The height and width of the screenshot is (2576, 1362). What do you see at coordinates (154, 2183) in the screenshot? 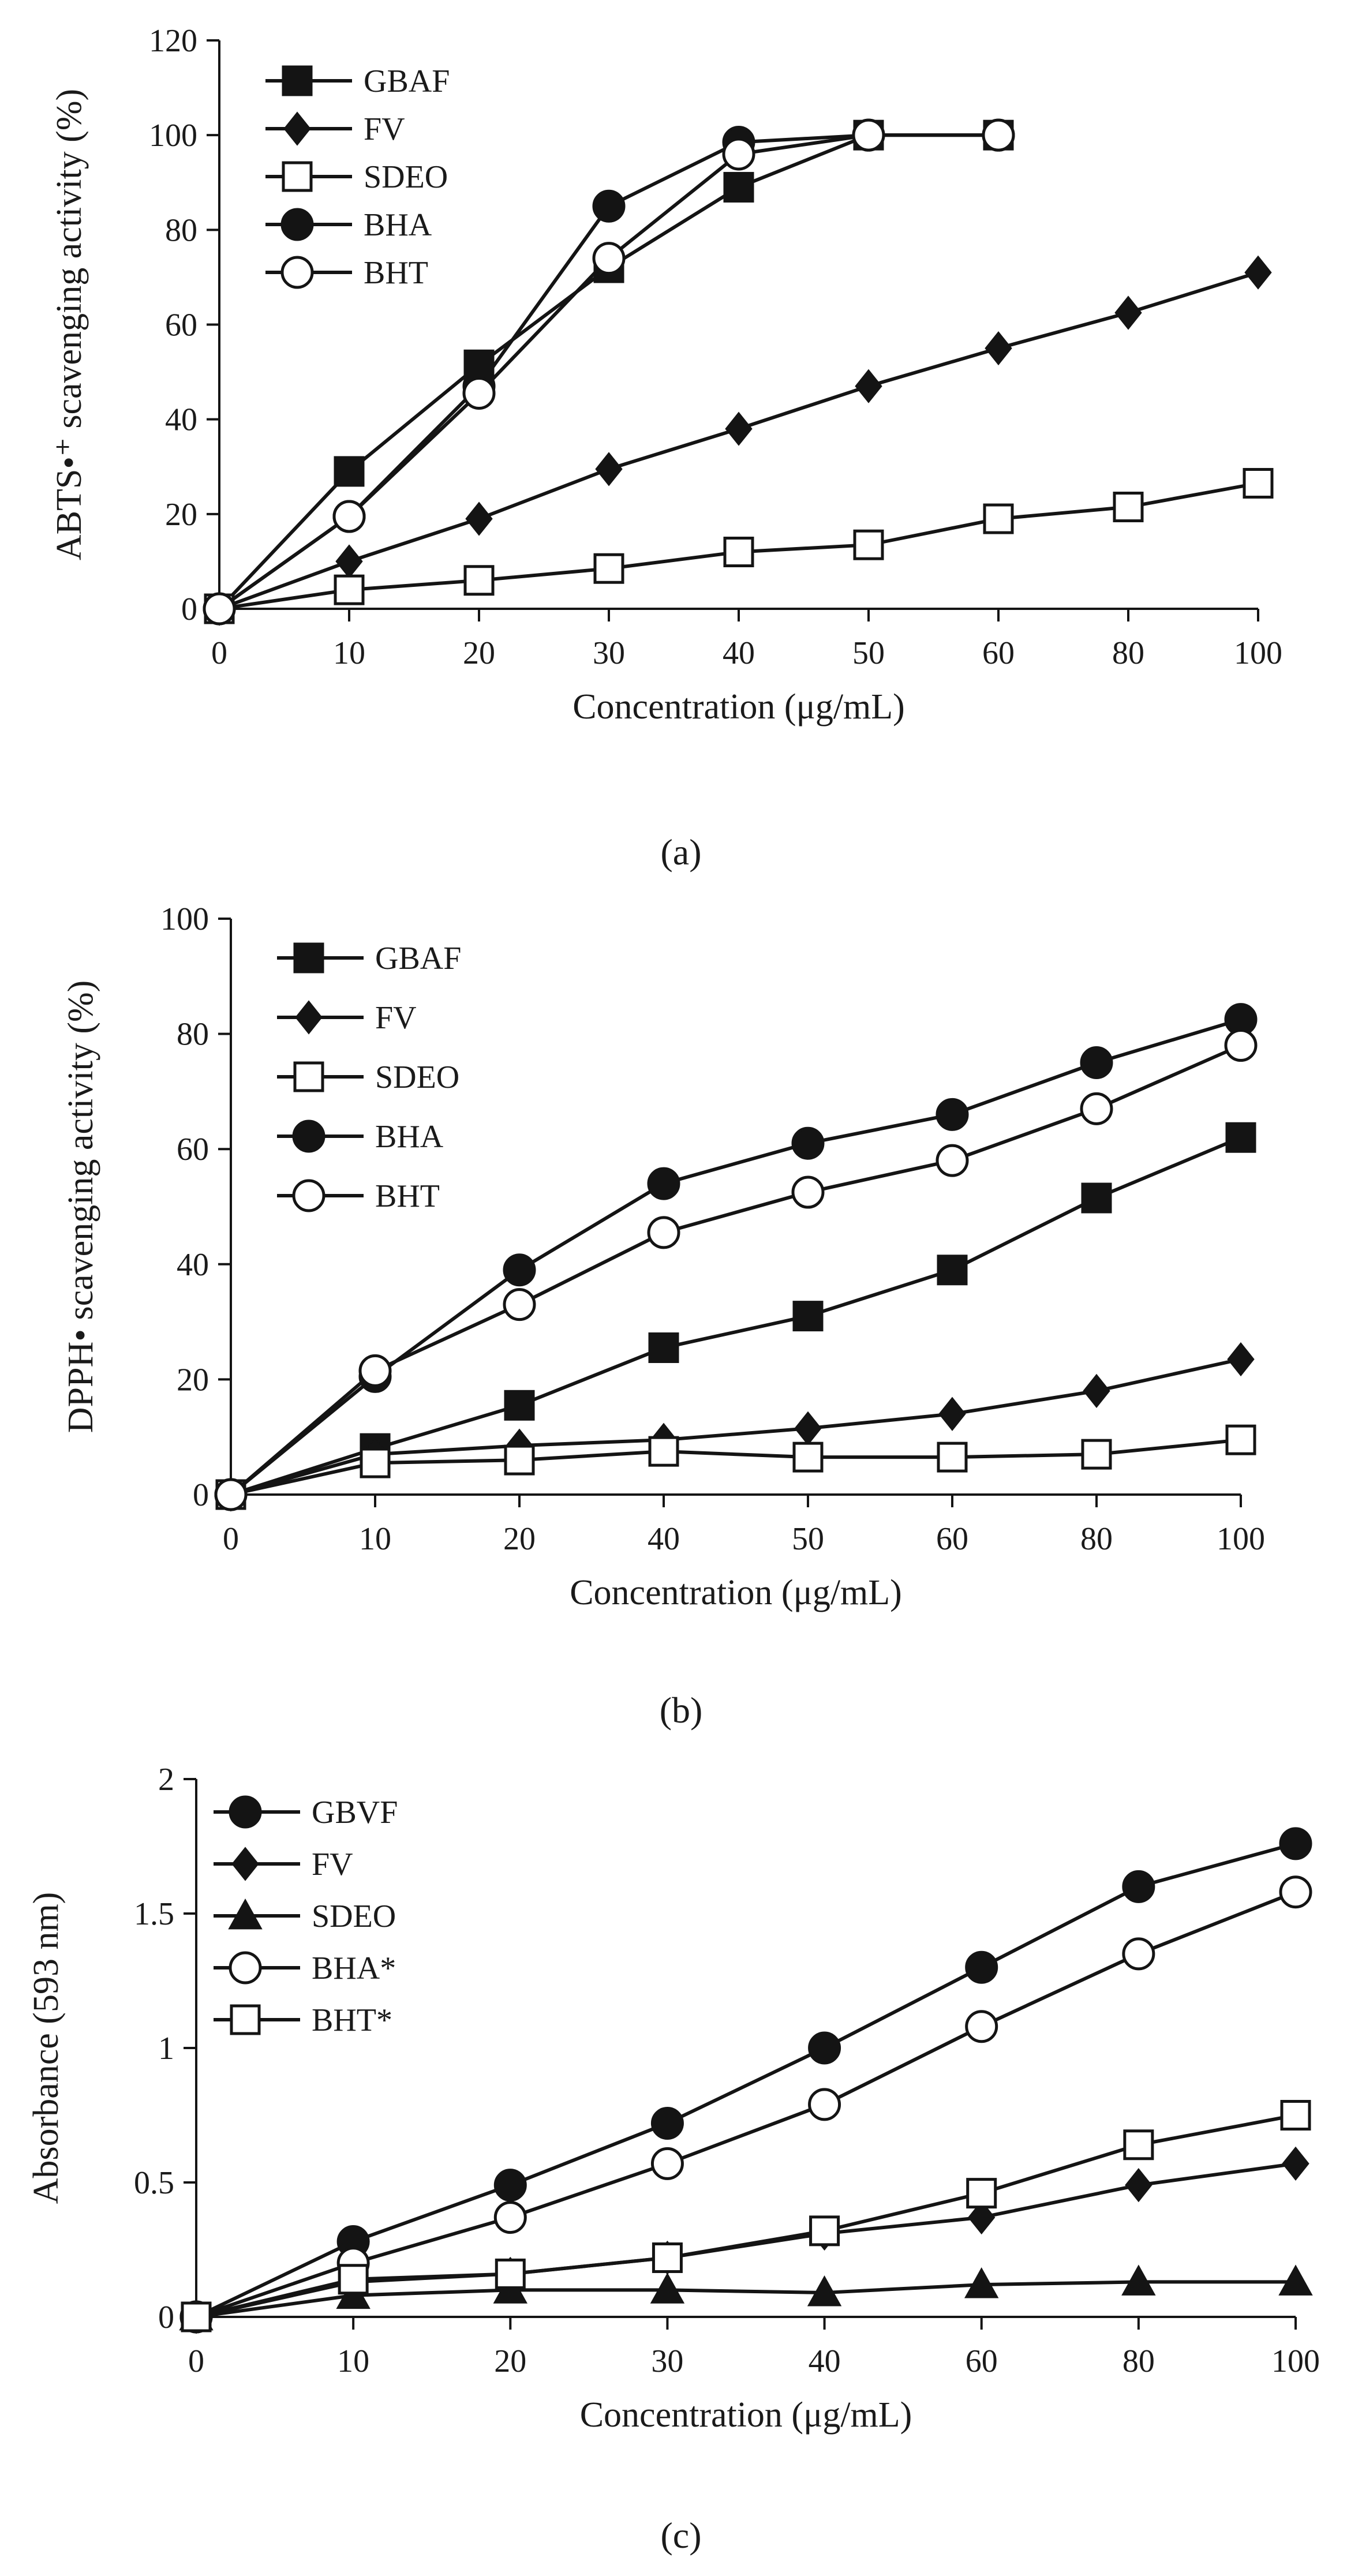
I see `y-tick-label: 0.5` at bounding box center [154, 2183].